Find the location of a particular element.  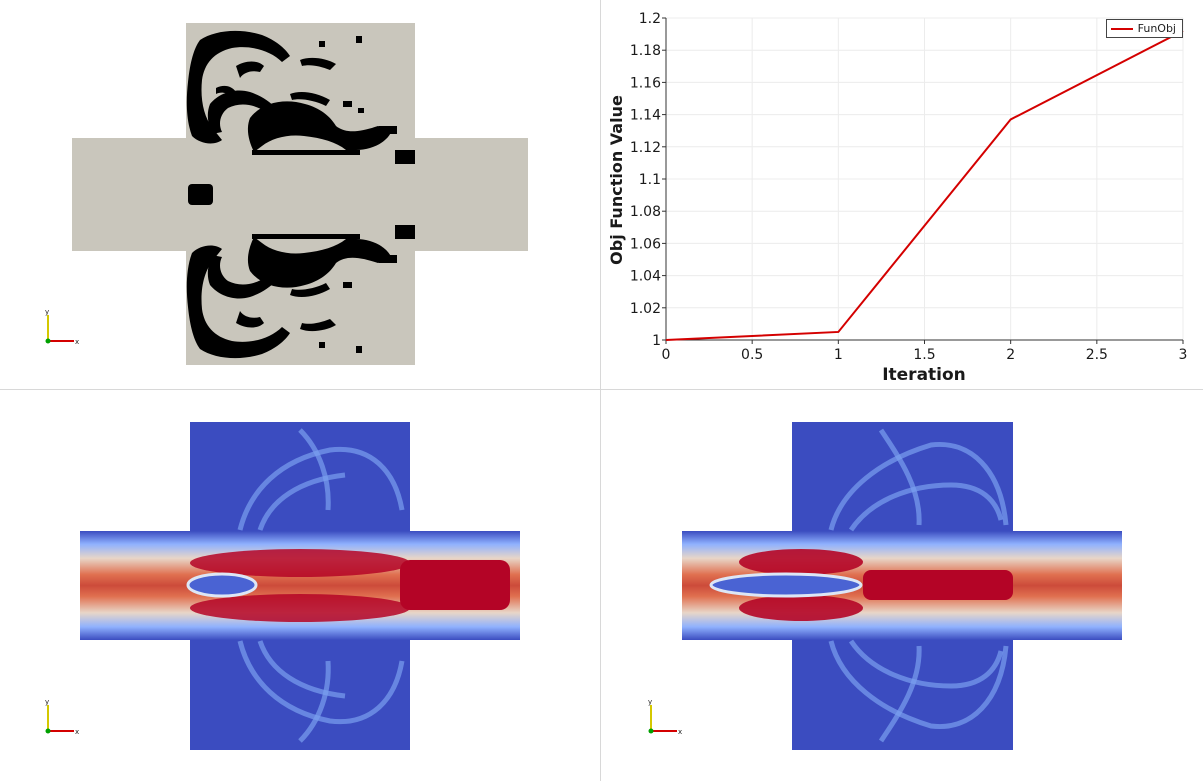

chart-legend: FunObj is located at coordinates (1144, 28).